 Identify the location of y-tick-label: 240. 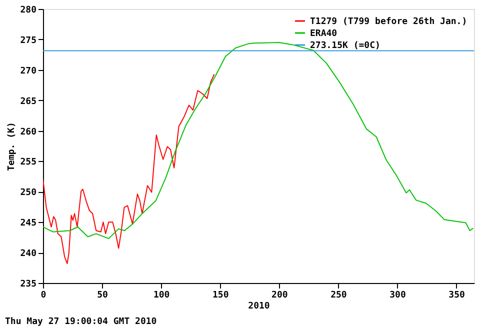
(28, 254).